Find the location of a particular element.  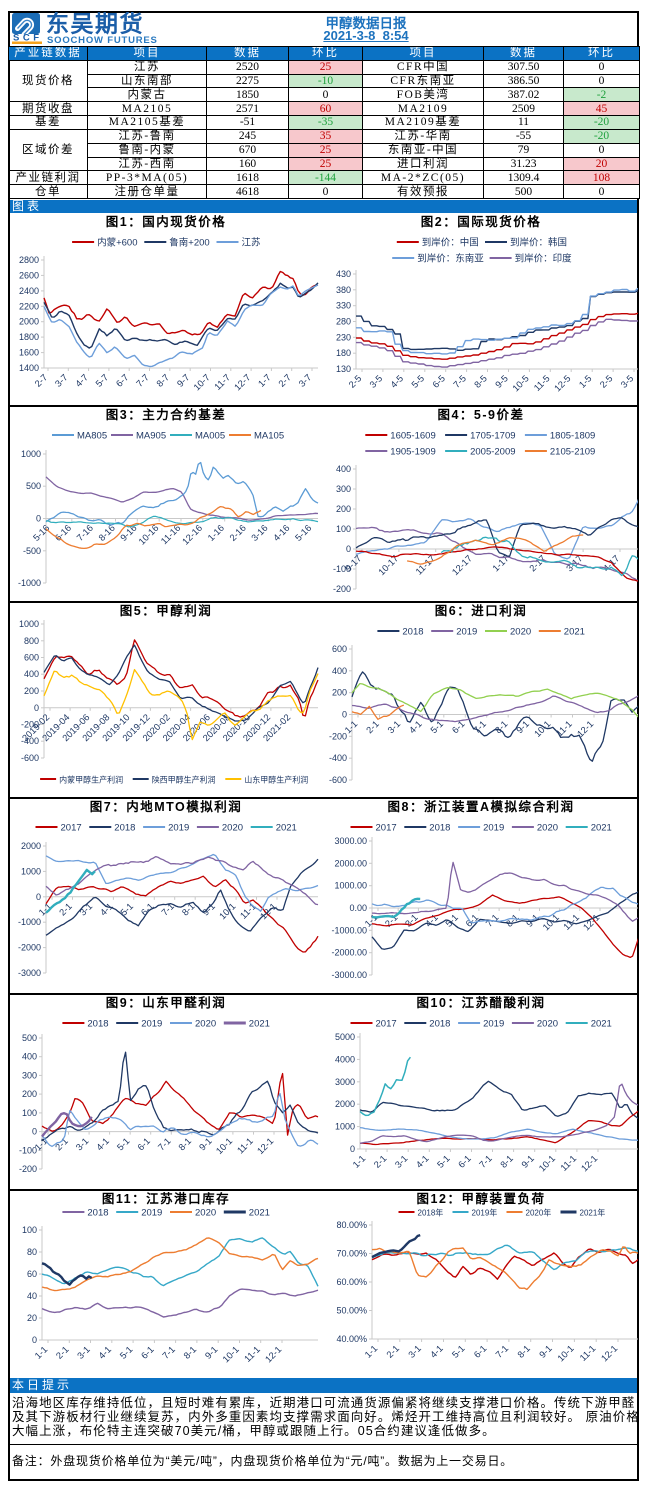

svg-text: 图6：进口利润 is located at coordinates (481, 610).